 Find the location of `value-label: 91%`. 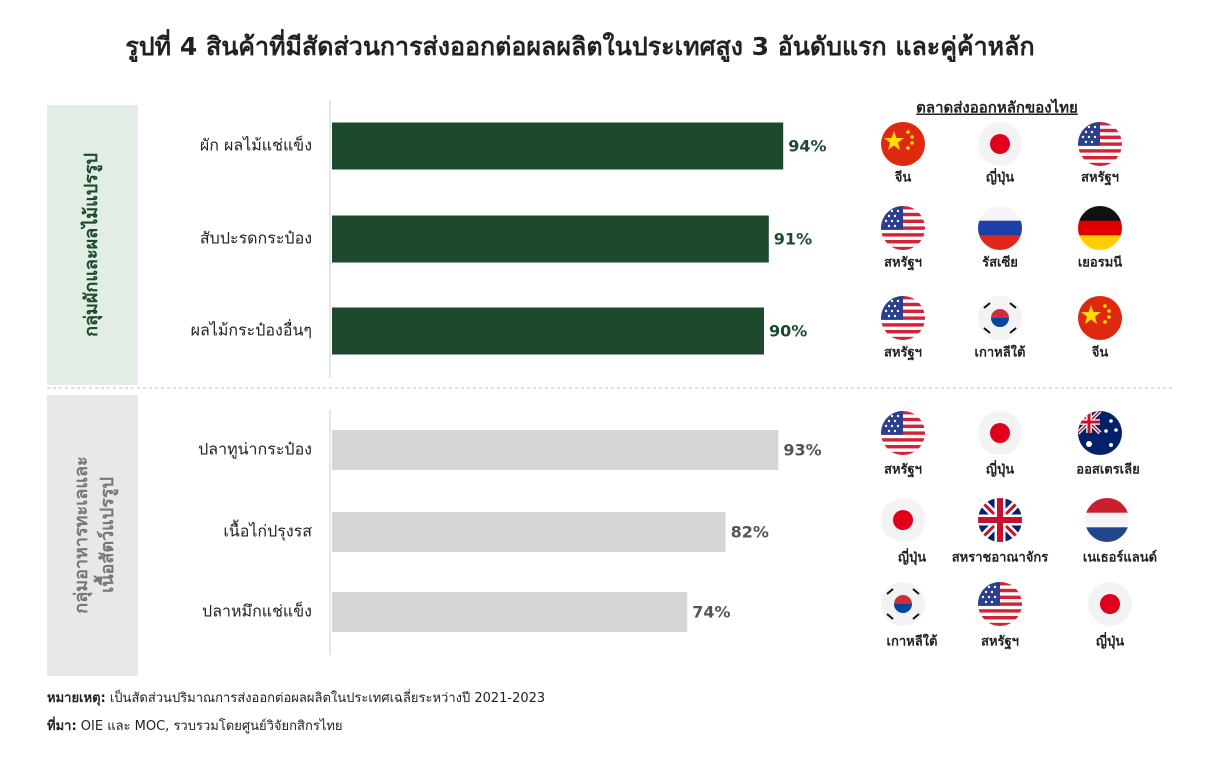

value-label: 91% is located at coordinates (793, 239).